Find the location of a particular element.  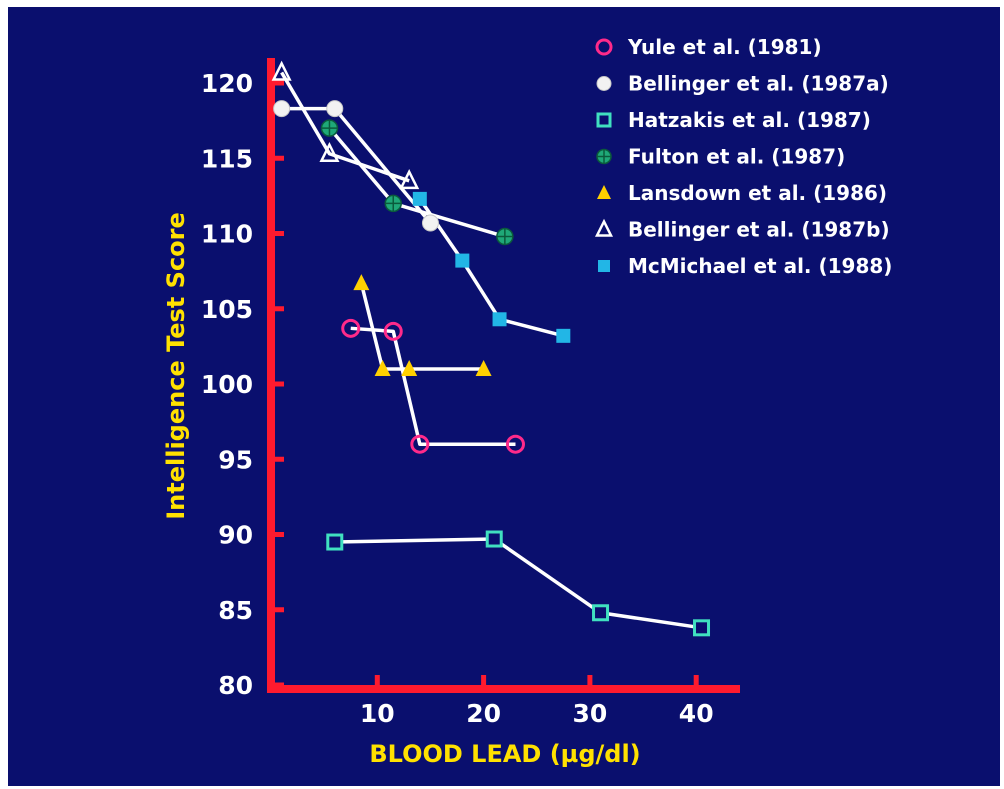

x-tick-label: 20 is located at coordinates (483, 713).